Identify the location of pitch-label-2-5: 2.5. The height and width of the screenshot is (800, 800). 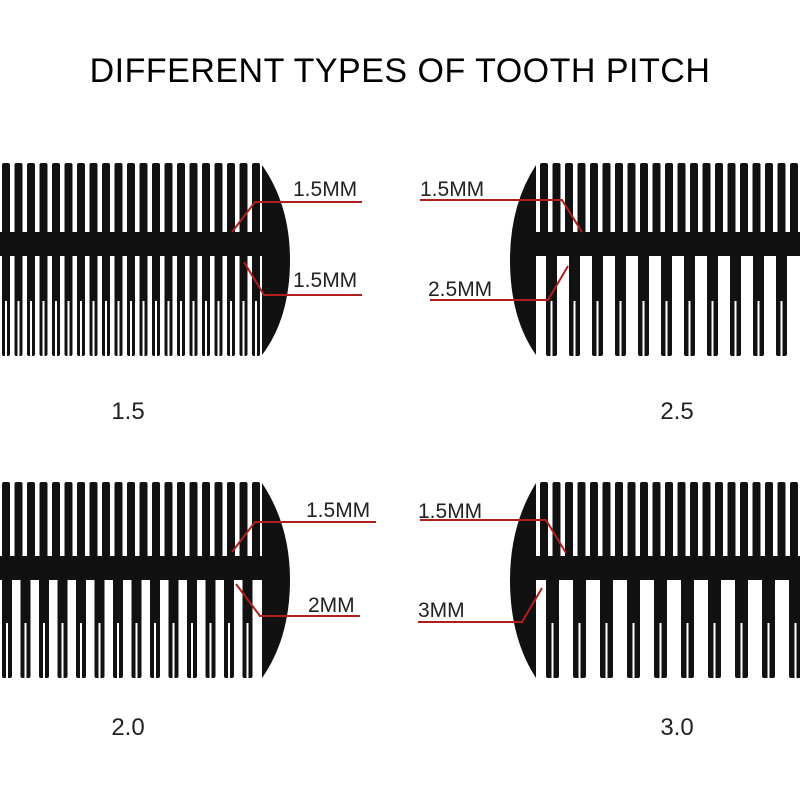
(677, 411).